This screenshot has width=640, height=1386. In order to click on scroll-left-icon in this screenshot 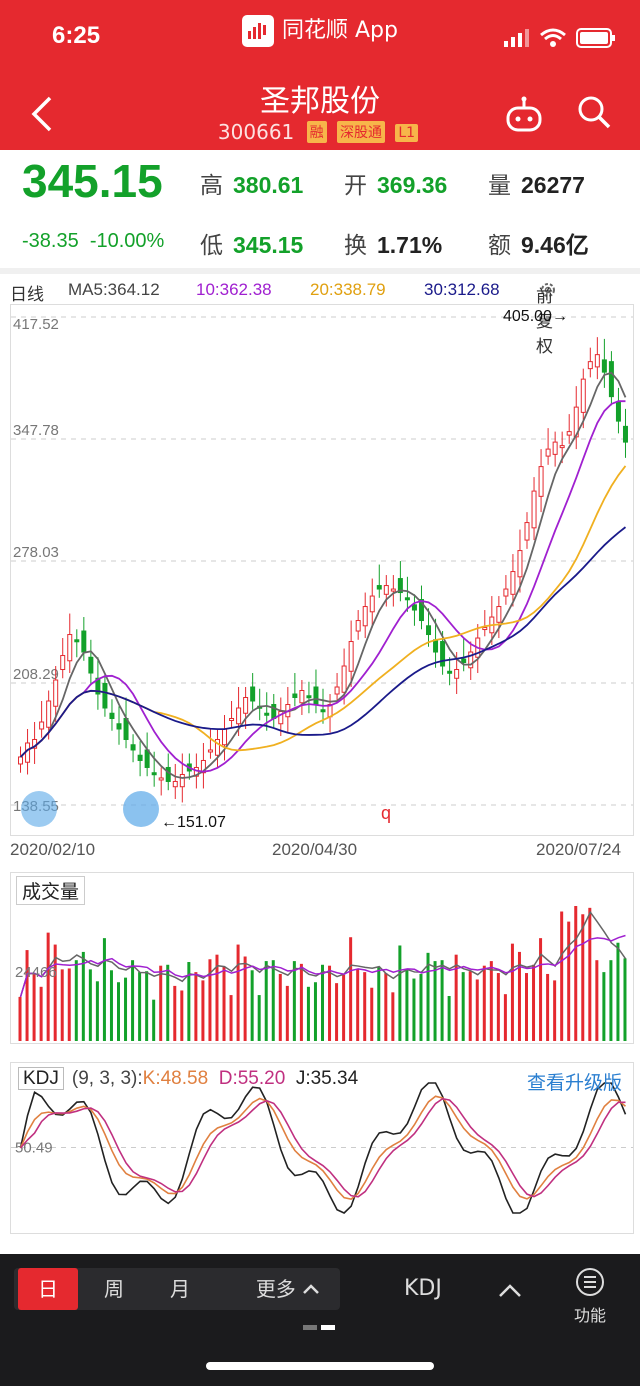, I will do `click(39, 809)`.